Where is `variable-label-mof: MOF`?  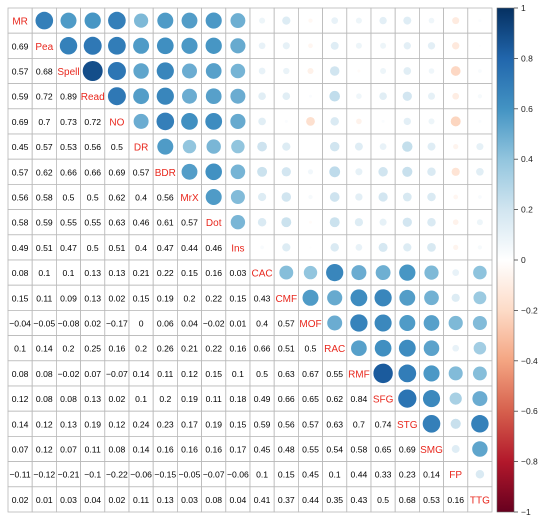
variable-label-mof: MOF is located at coordinates (310, 324).